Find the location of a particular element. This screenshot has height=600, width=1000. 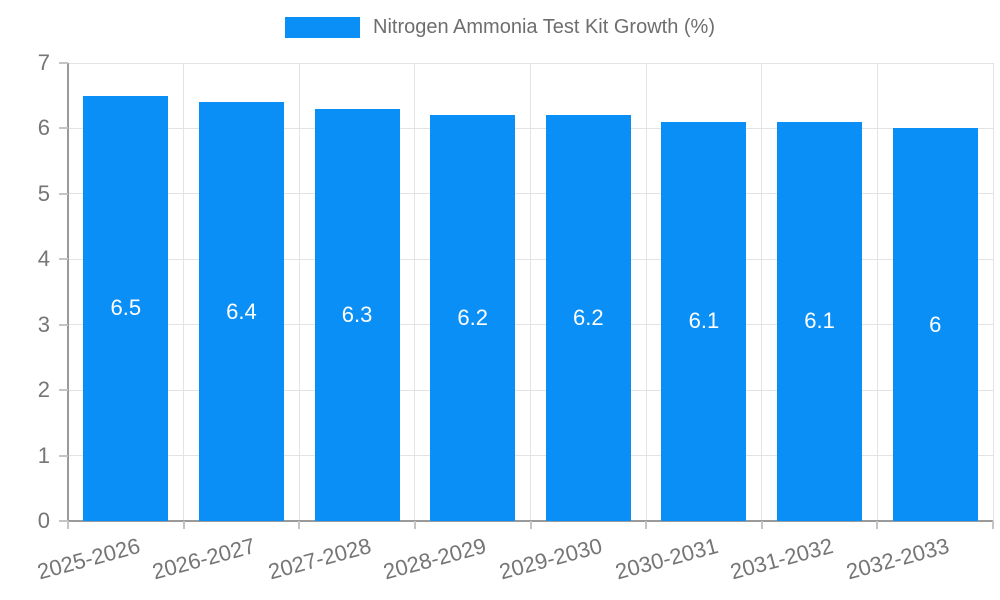

bar-value-label: 6.5 is located at coordinates (126, 308).